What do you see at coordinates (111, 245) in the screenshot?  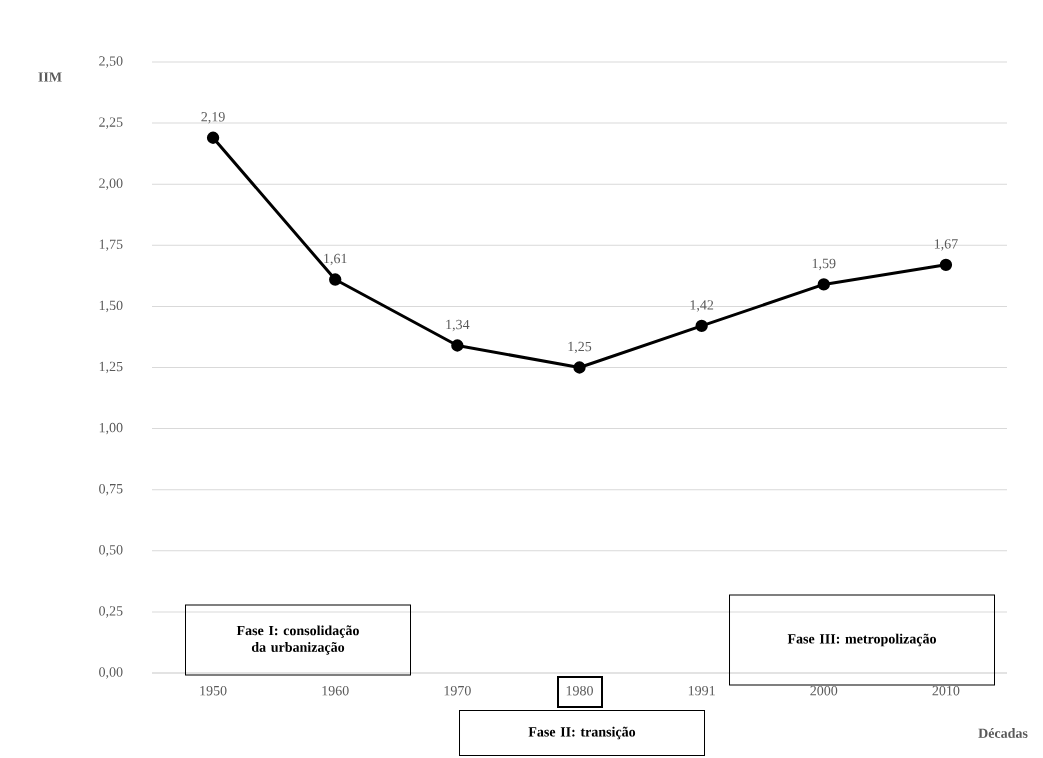 I see `y-tick-label: 1,75` at bounding box center [111, 245].